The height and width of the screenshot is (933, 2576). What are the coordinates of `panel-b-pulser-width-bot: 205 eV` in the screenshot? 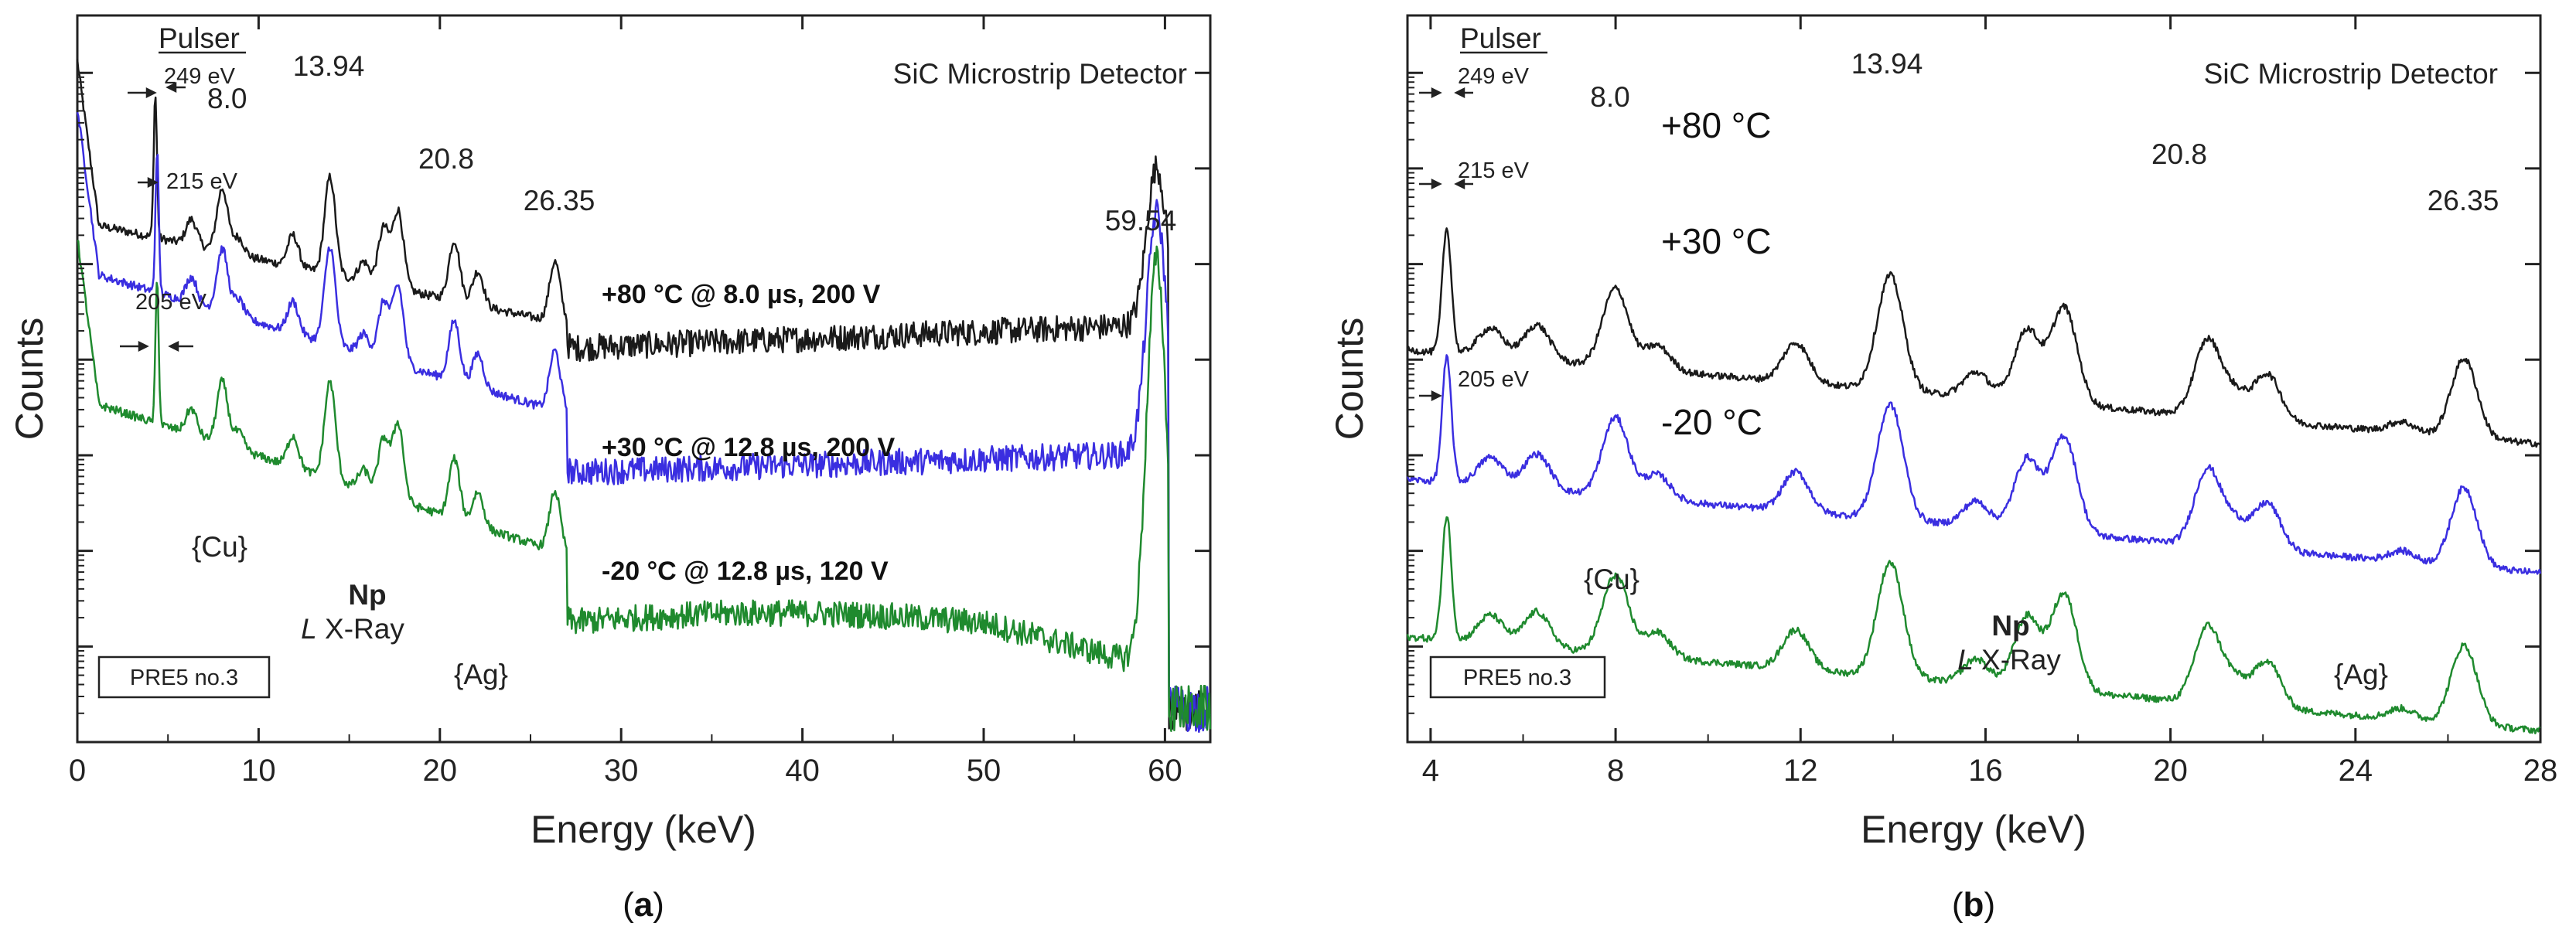 It's located at (1494, 379).